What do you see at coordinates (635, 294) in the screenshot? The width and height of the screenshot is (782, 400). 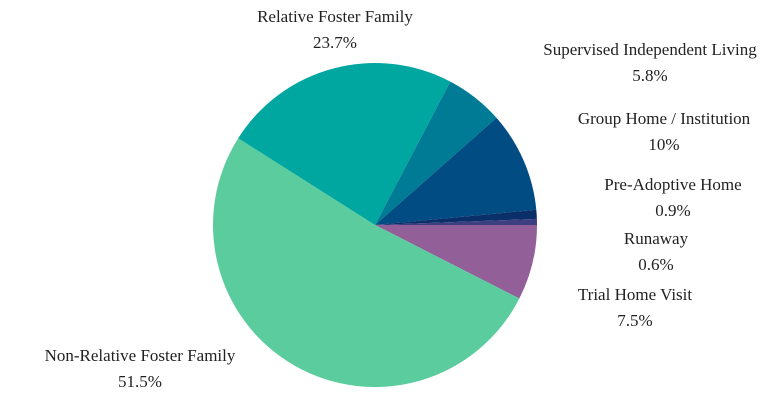 I see `slice-label: Trial Home Visit` at bounding box center [635, 294].